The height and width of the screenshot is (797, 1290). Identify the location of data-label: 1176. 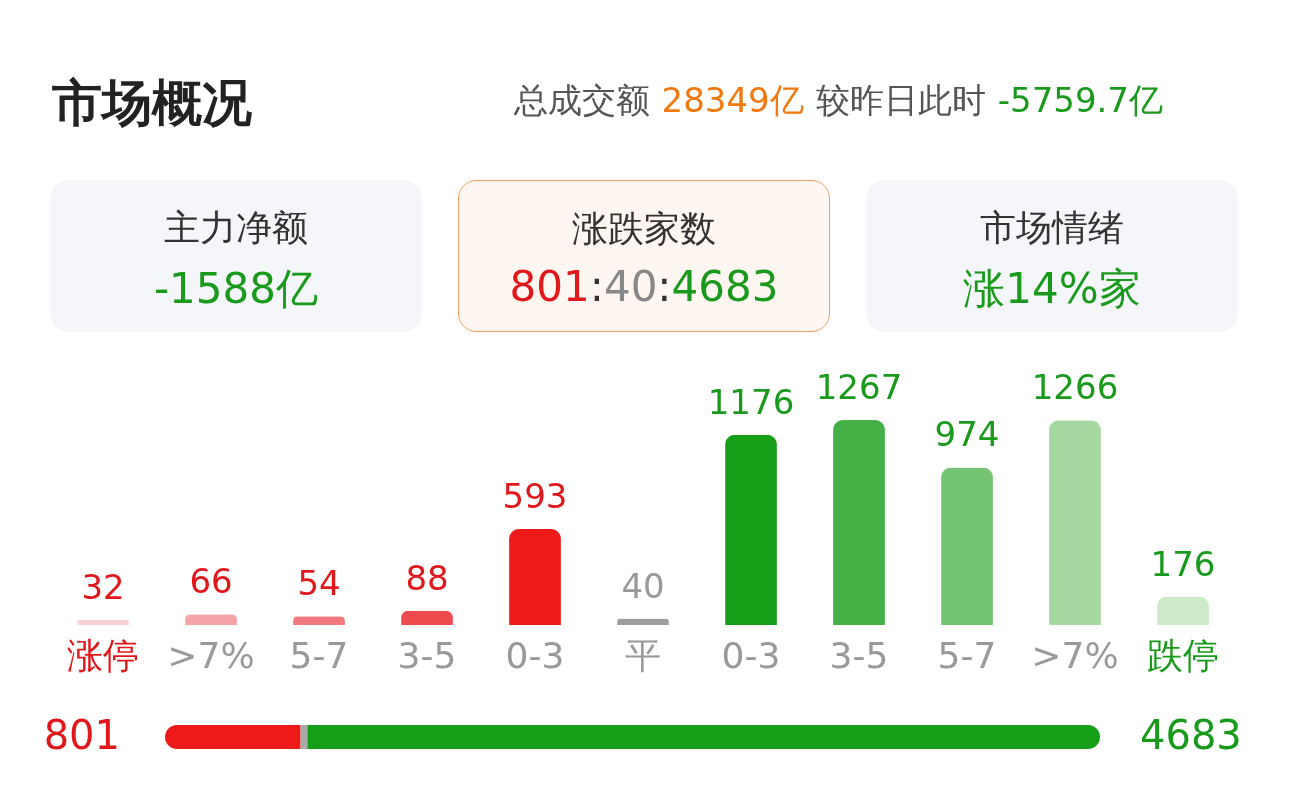
(751, 401).